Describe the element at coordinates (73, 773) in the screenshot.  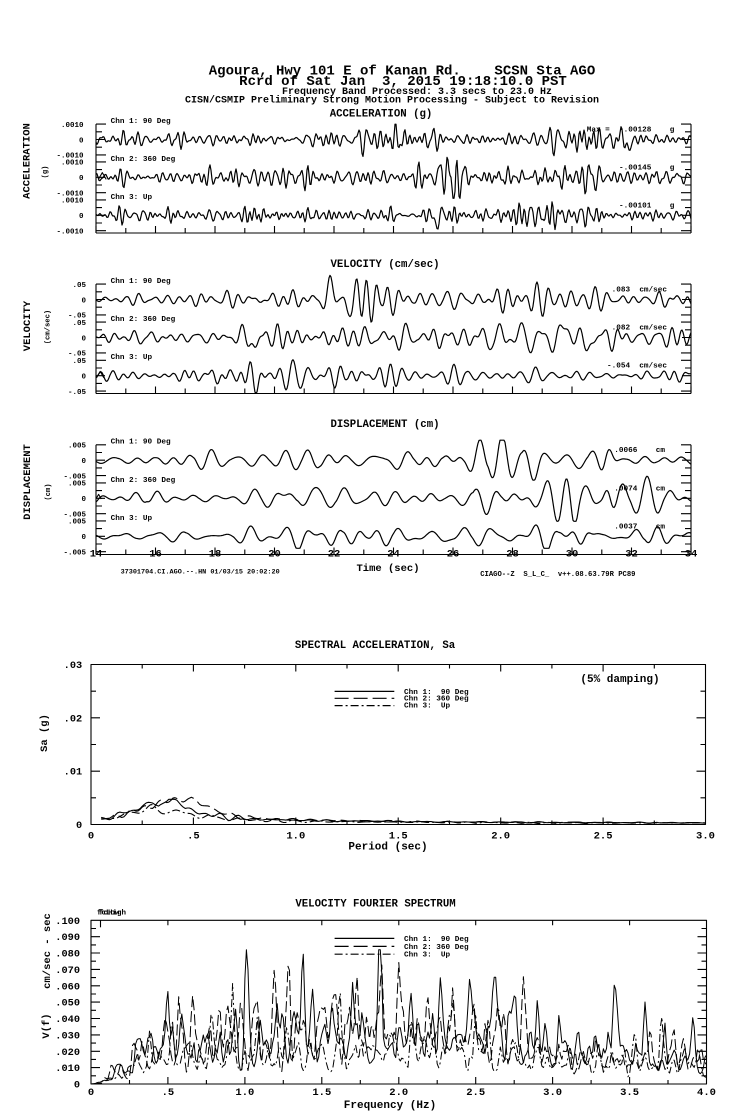
I see `svg-text: .01` at that location.